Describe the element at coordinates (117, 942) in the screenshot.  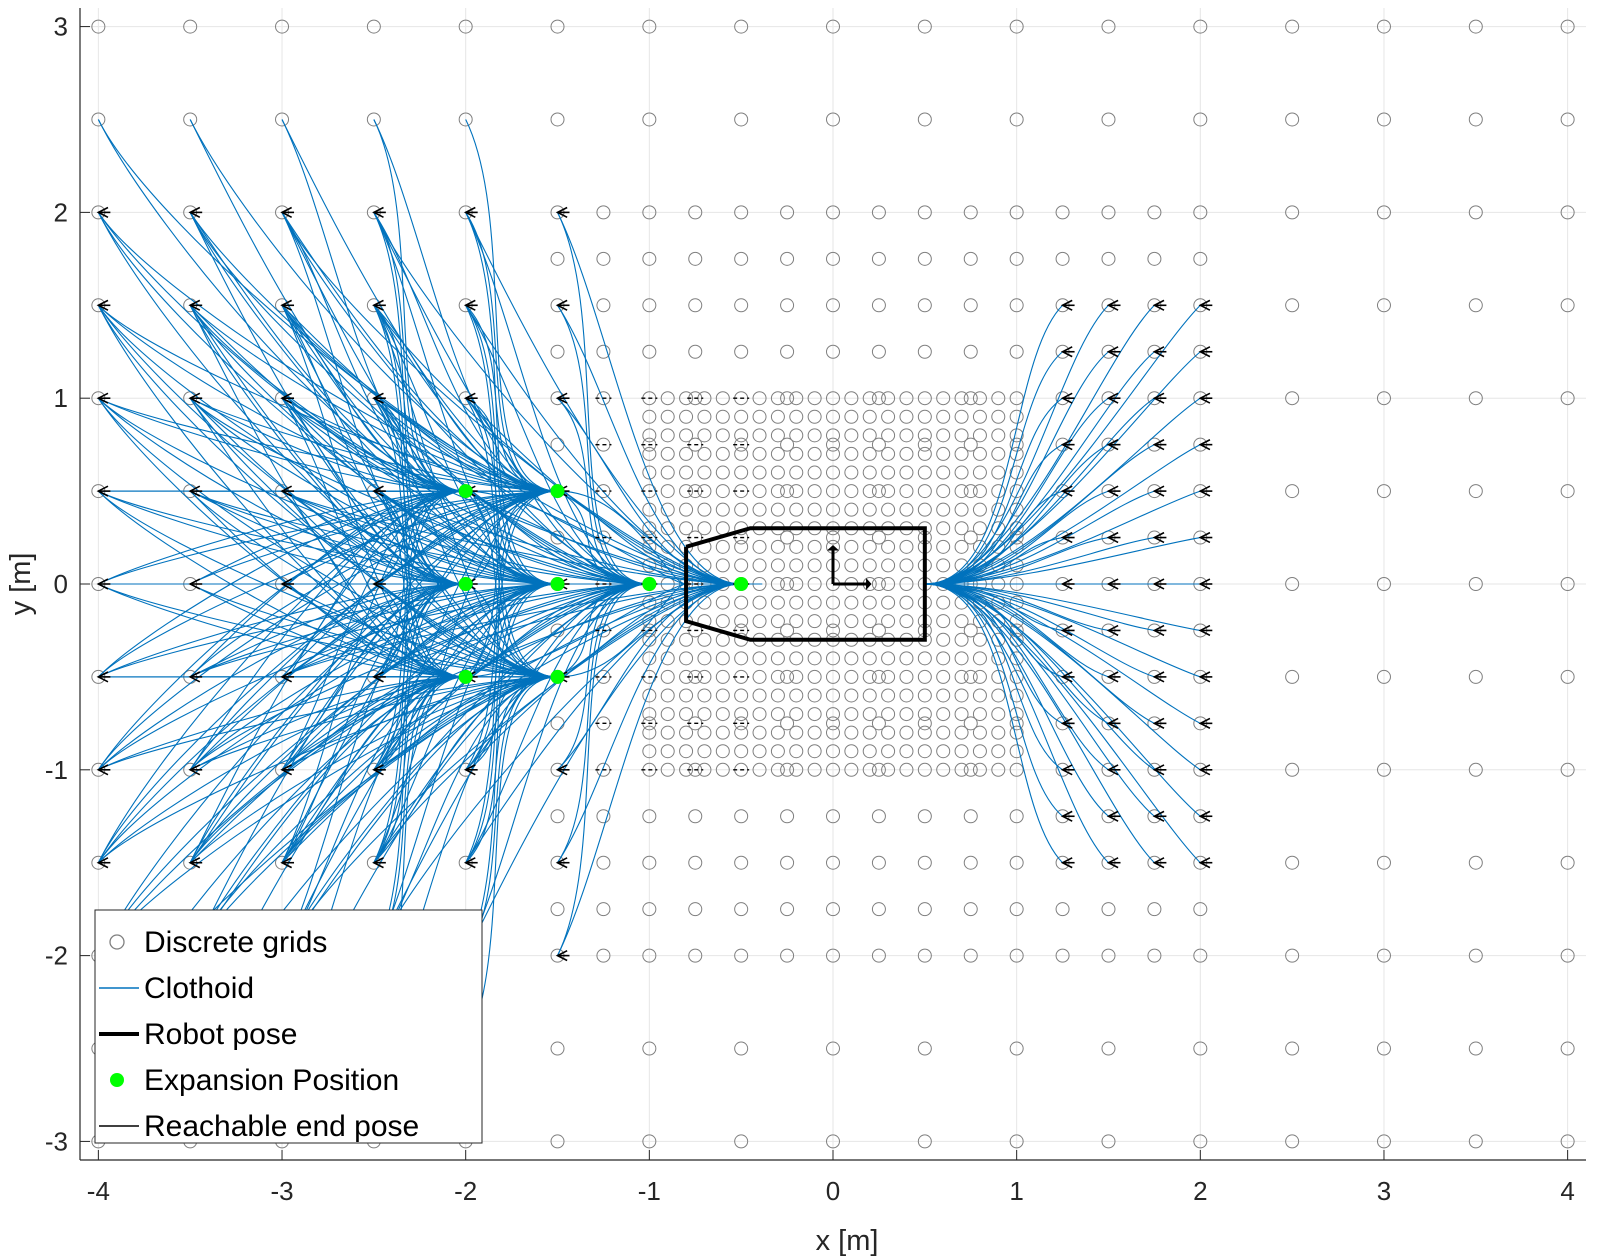
I see `legend-grid-marker-icon` at that location.